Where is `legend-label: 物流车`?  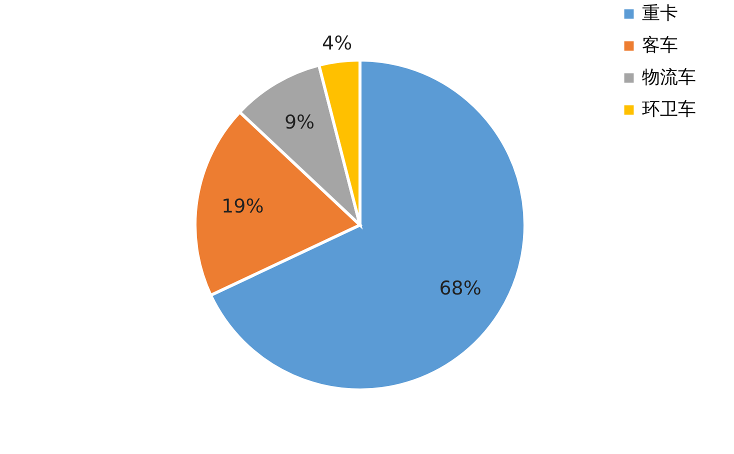
legend-label: 物流车 is located at coordinates (669, 77).